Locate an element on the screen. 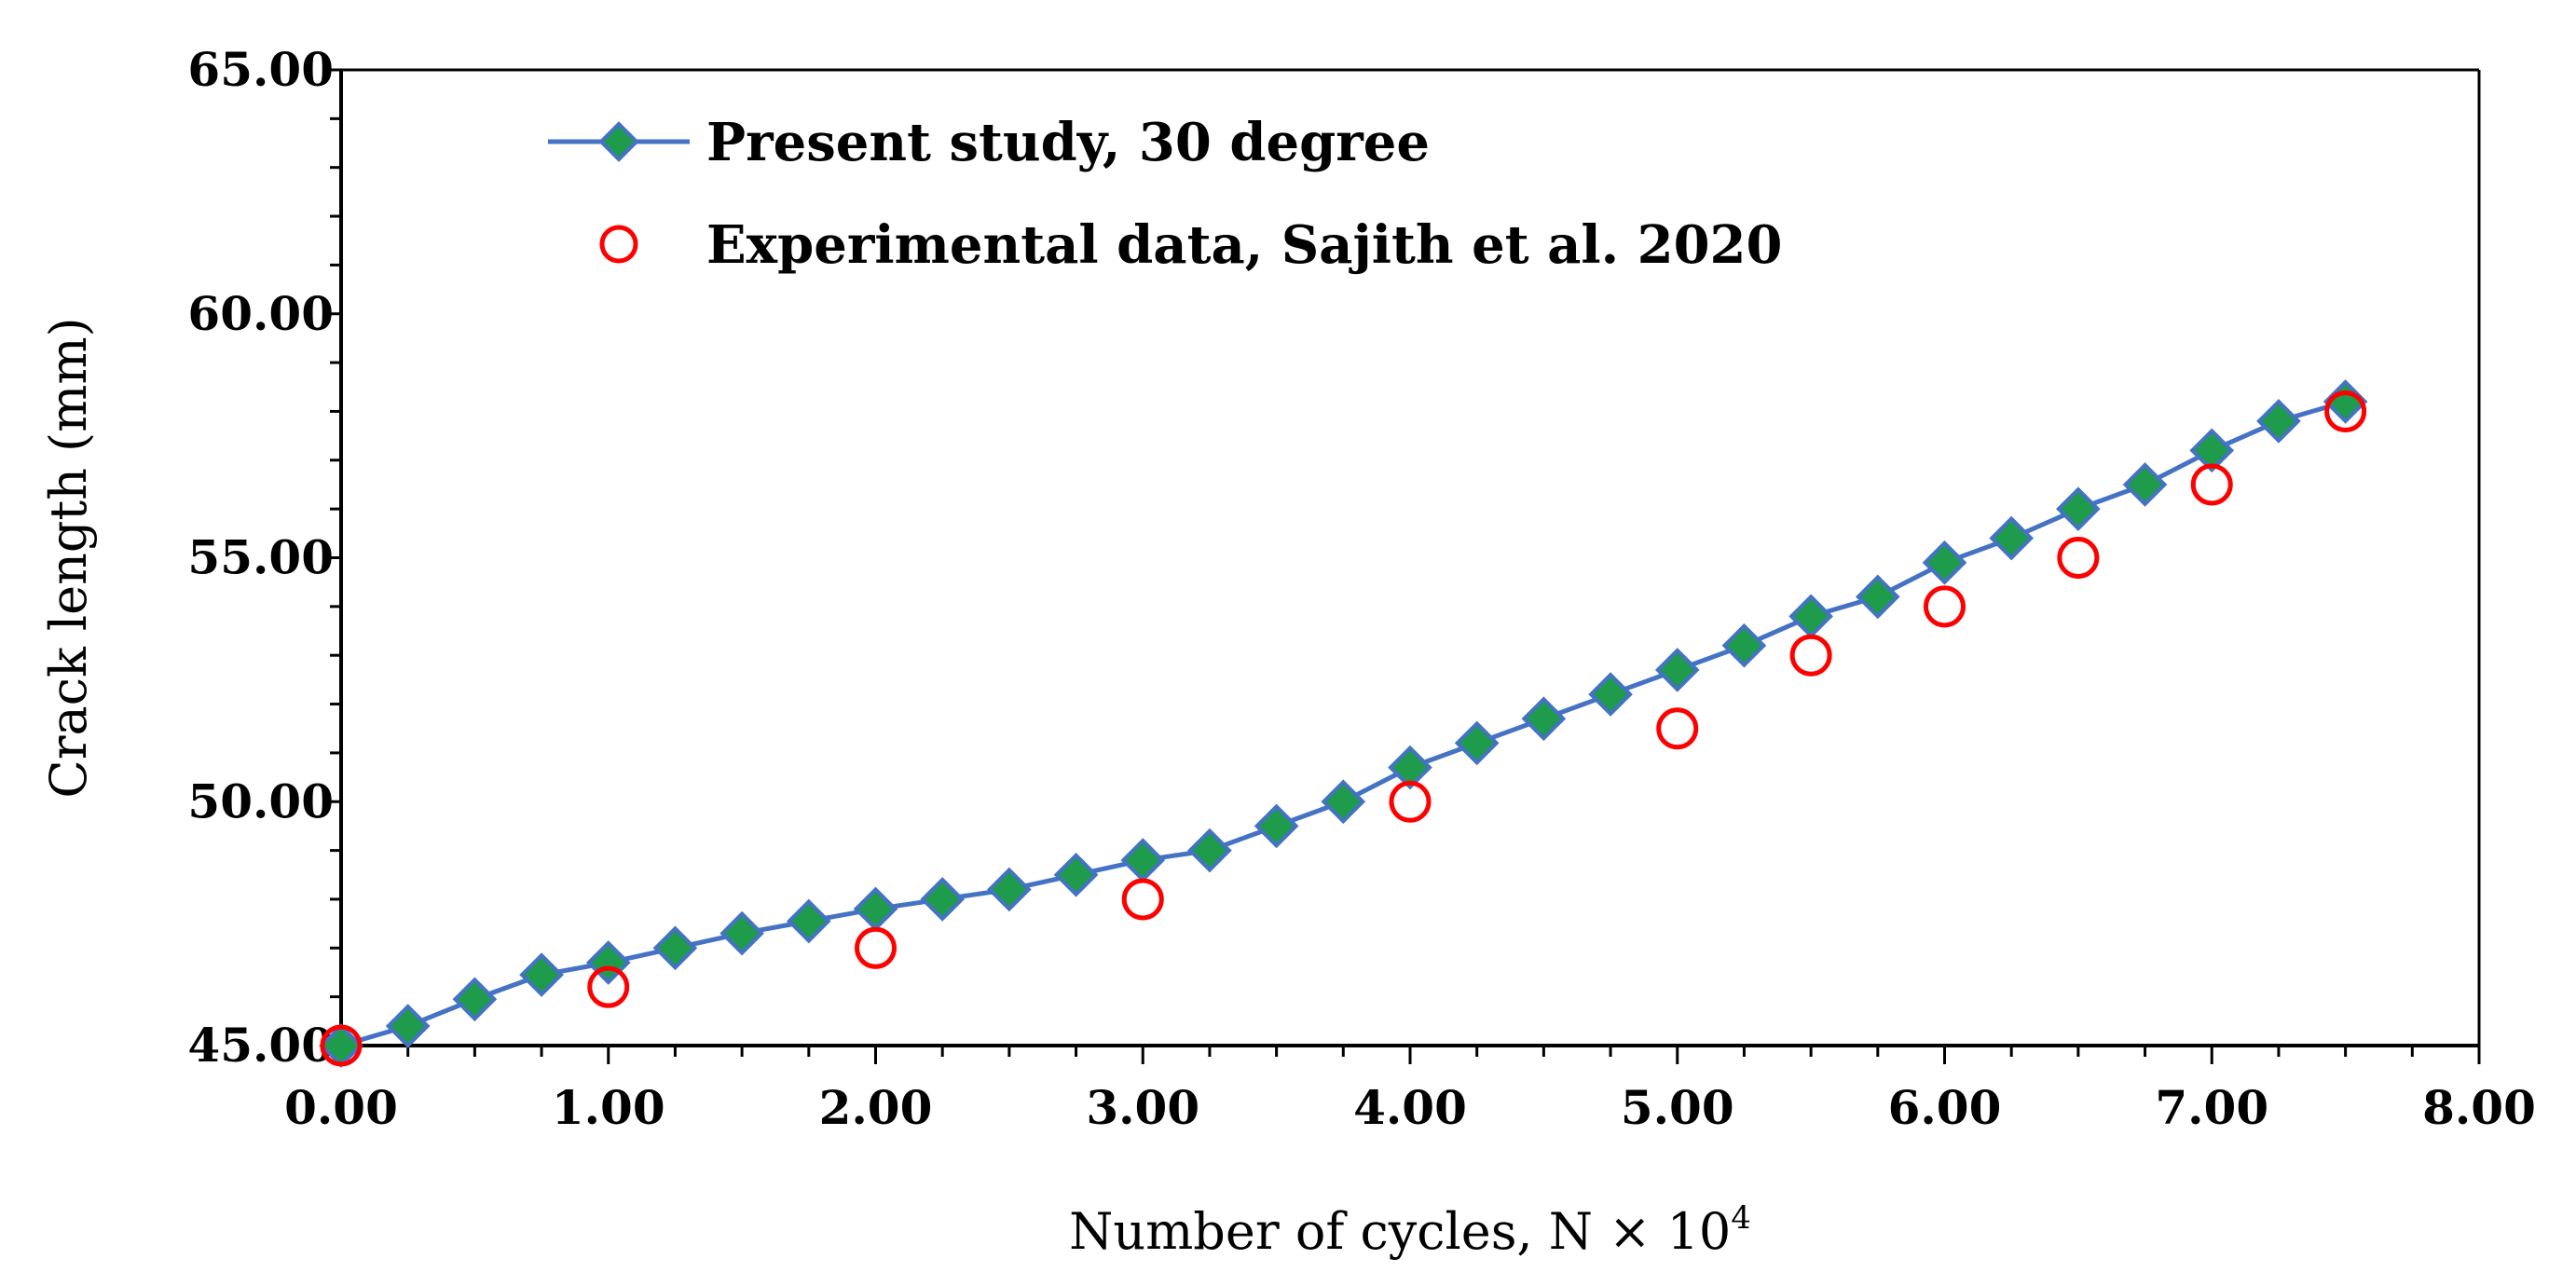 This screenshot has height=1286, width=2576. legend-item-experimental: Experimental data, Sajith et al. 2020 is located at coordinates (1190, 245).